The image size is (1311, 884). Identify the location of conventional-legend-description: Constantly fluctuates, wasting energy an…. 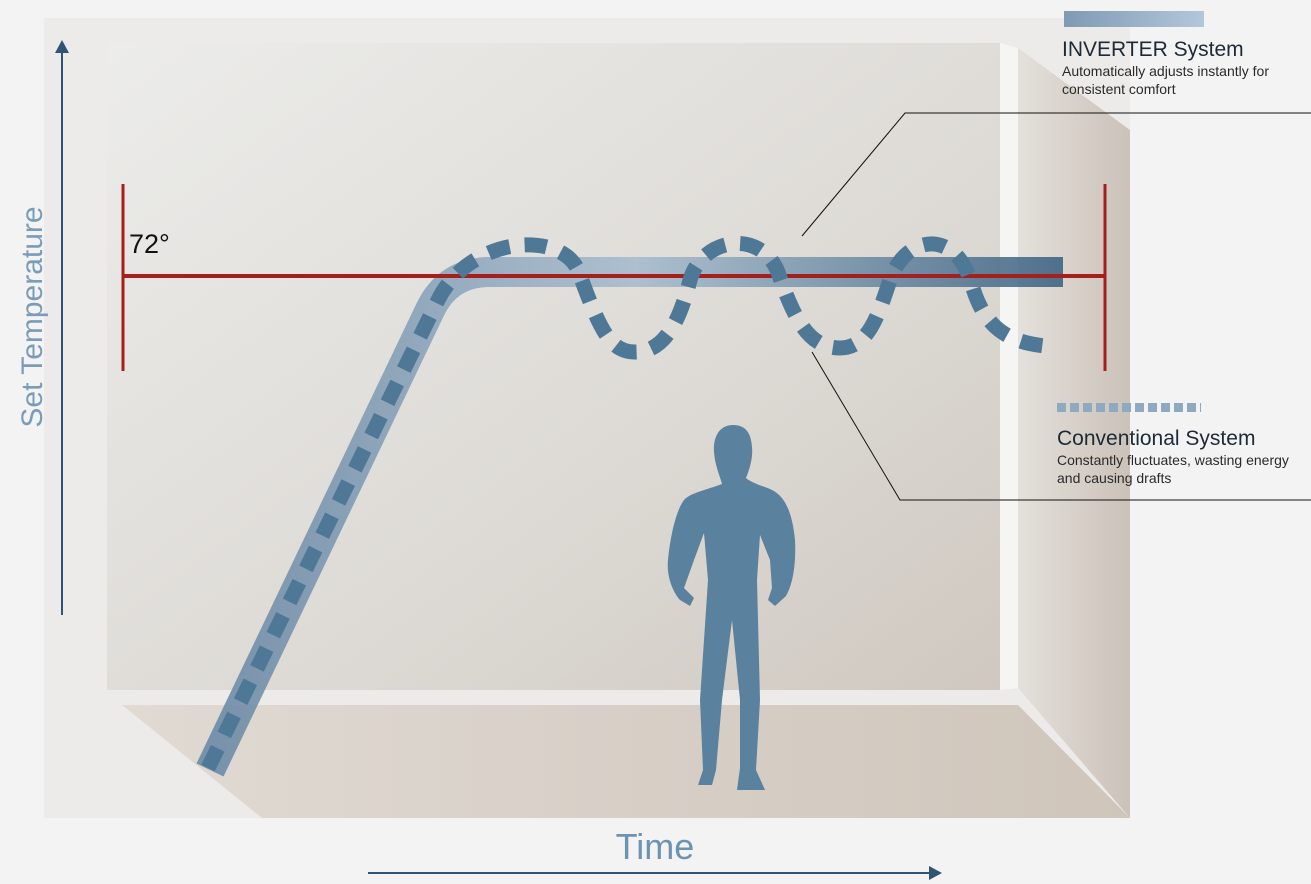
(1173, 469).